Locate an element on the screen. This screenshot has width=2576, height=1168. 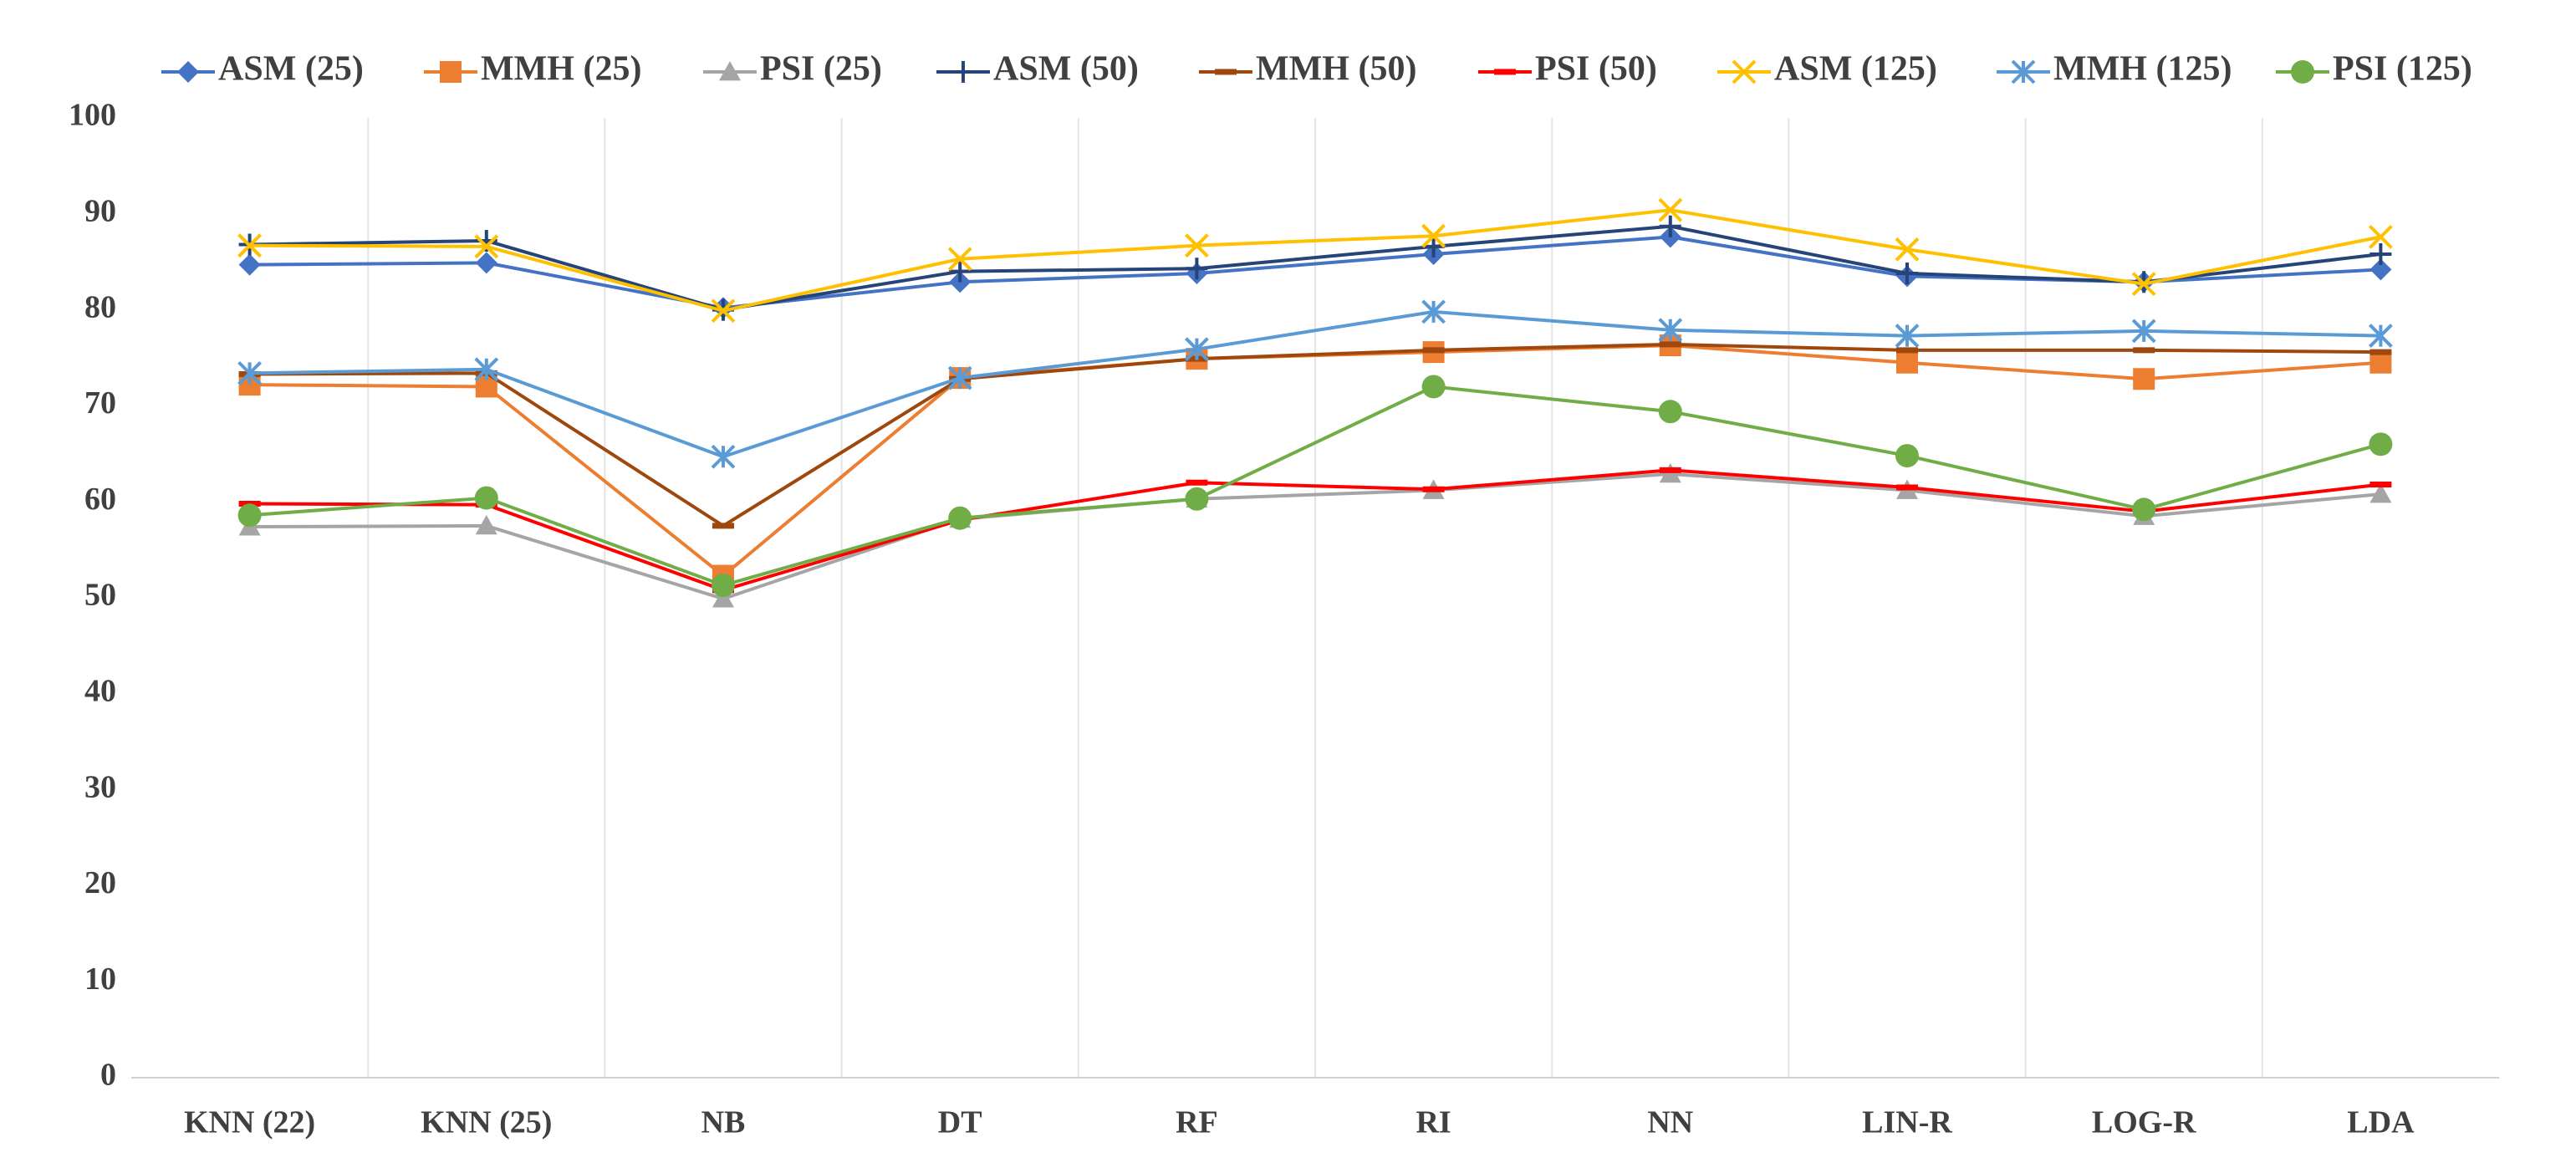
x-tick-label: LOG-R is located at coordinates (2144, 1122).